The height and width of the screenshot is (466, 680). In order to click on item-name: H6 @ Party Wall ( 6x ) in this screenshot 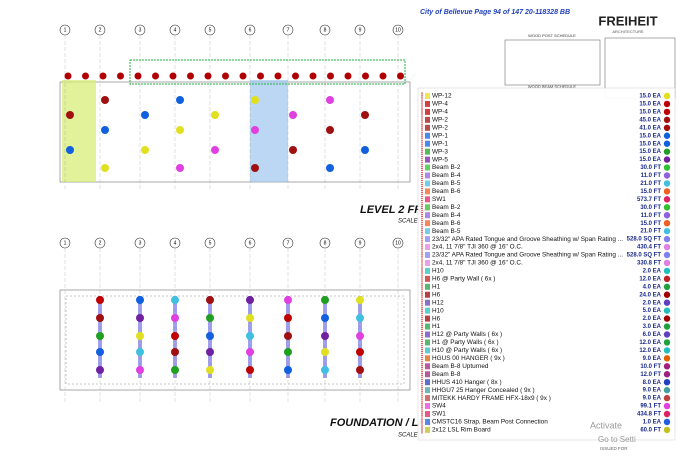, I will do `click(463, 279)`.